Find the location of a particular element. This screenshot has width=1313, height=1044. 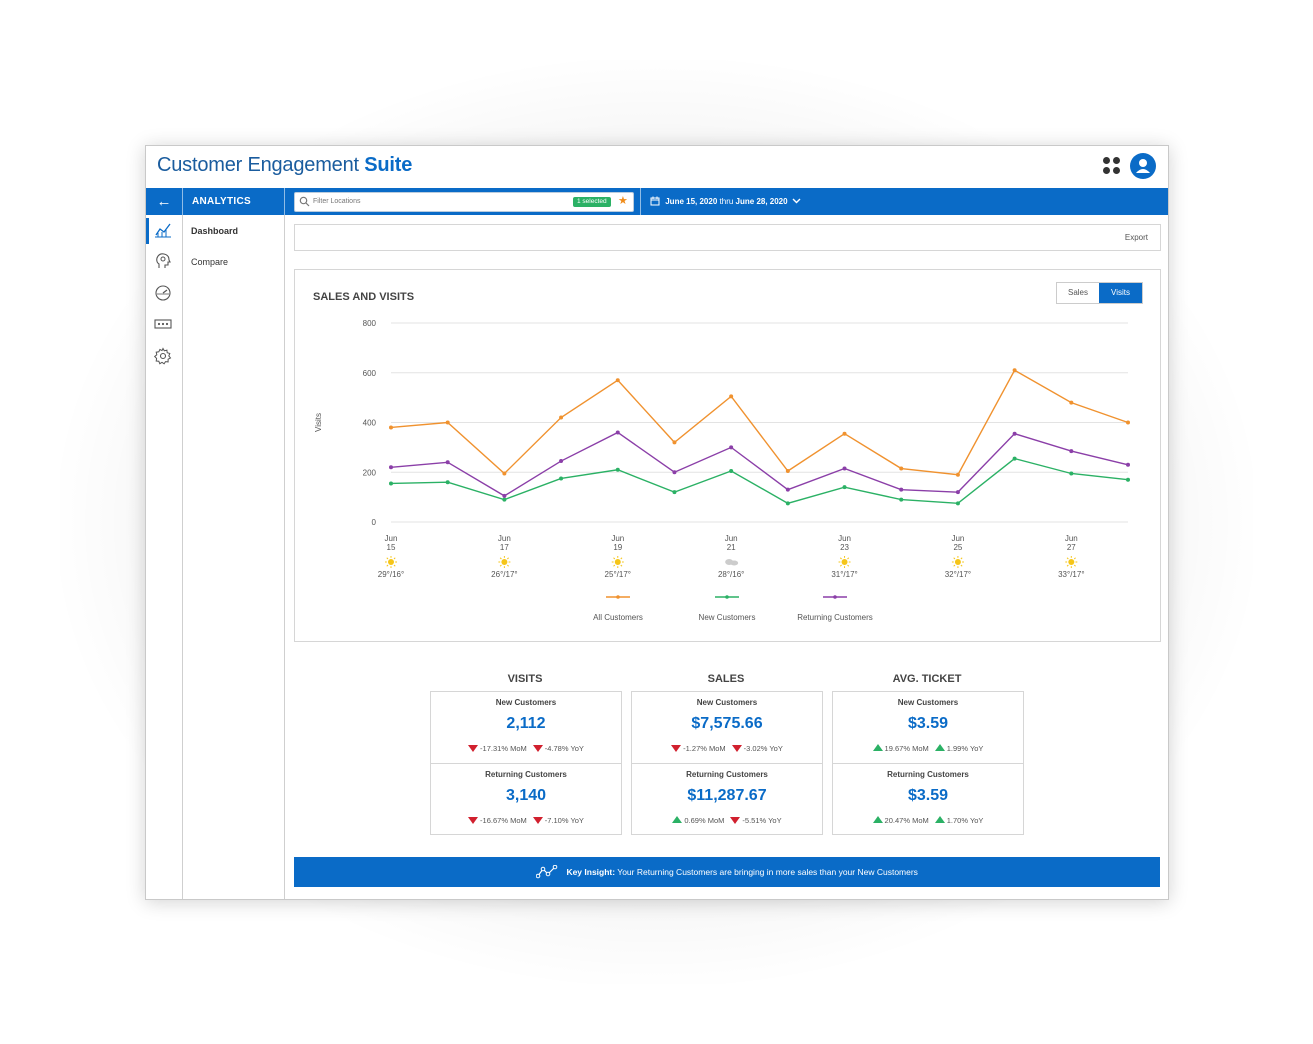

search-icon is located at coordinates (304, 201).